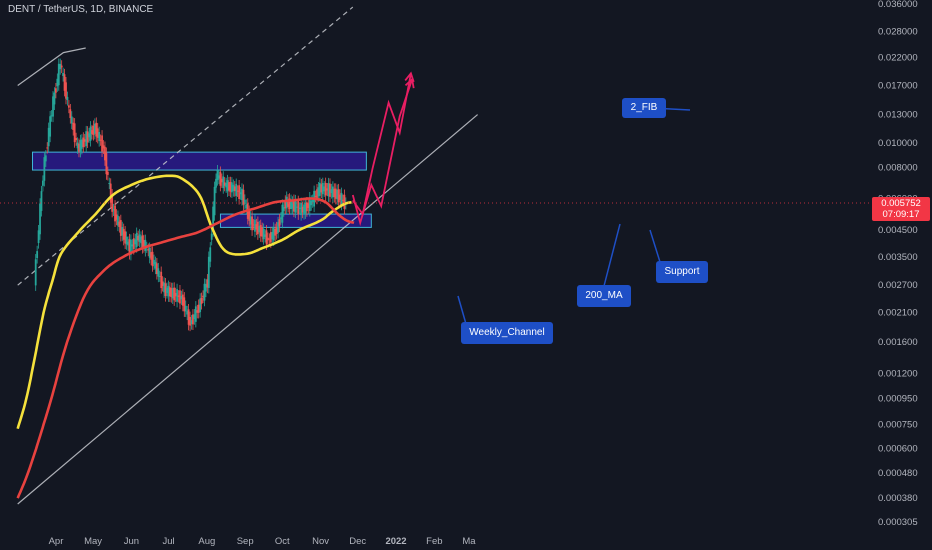 The height and width of the screenshot is (550, 932). What do you see at coordinates (644, 108) in the screenshot?
I see `fib-annotation: 2_FIB` at bounding box center [644, 108].